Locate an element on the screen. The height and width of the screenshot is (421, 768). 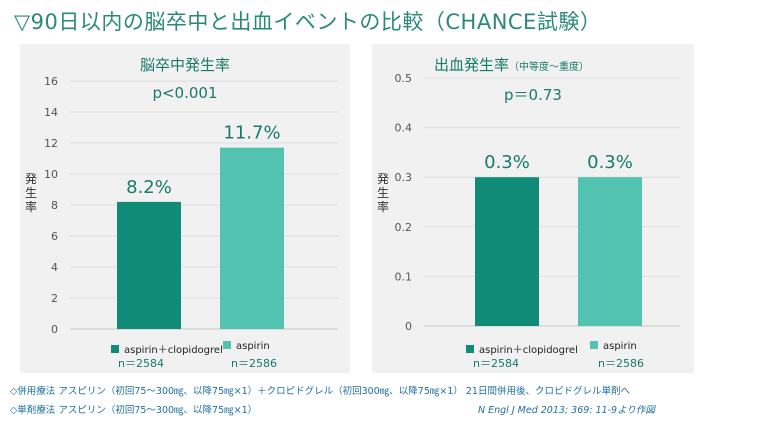
y-tick-label: 4 is located at coordinates (54, 267).